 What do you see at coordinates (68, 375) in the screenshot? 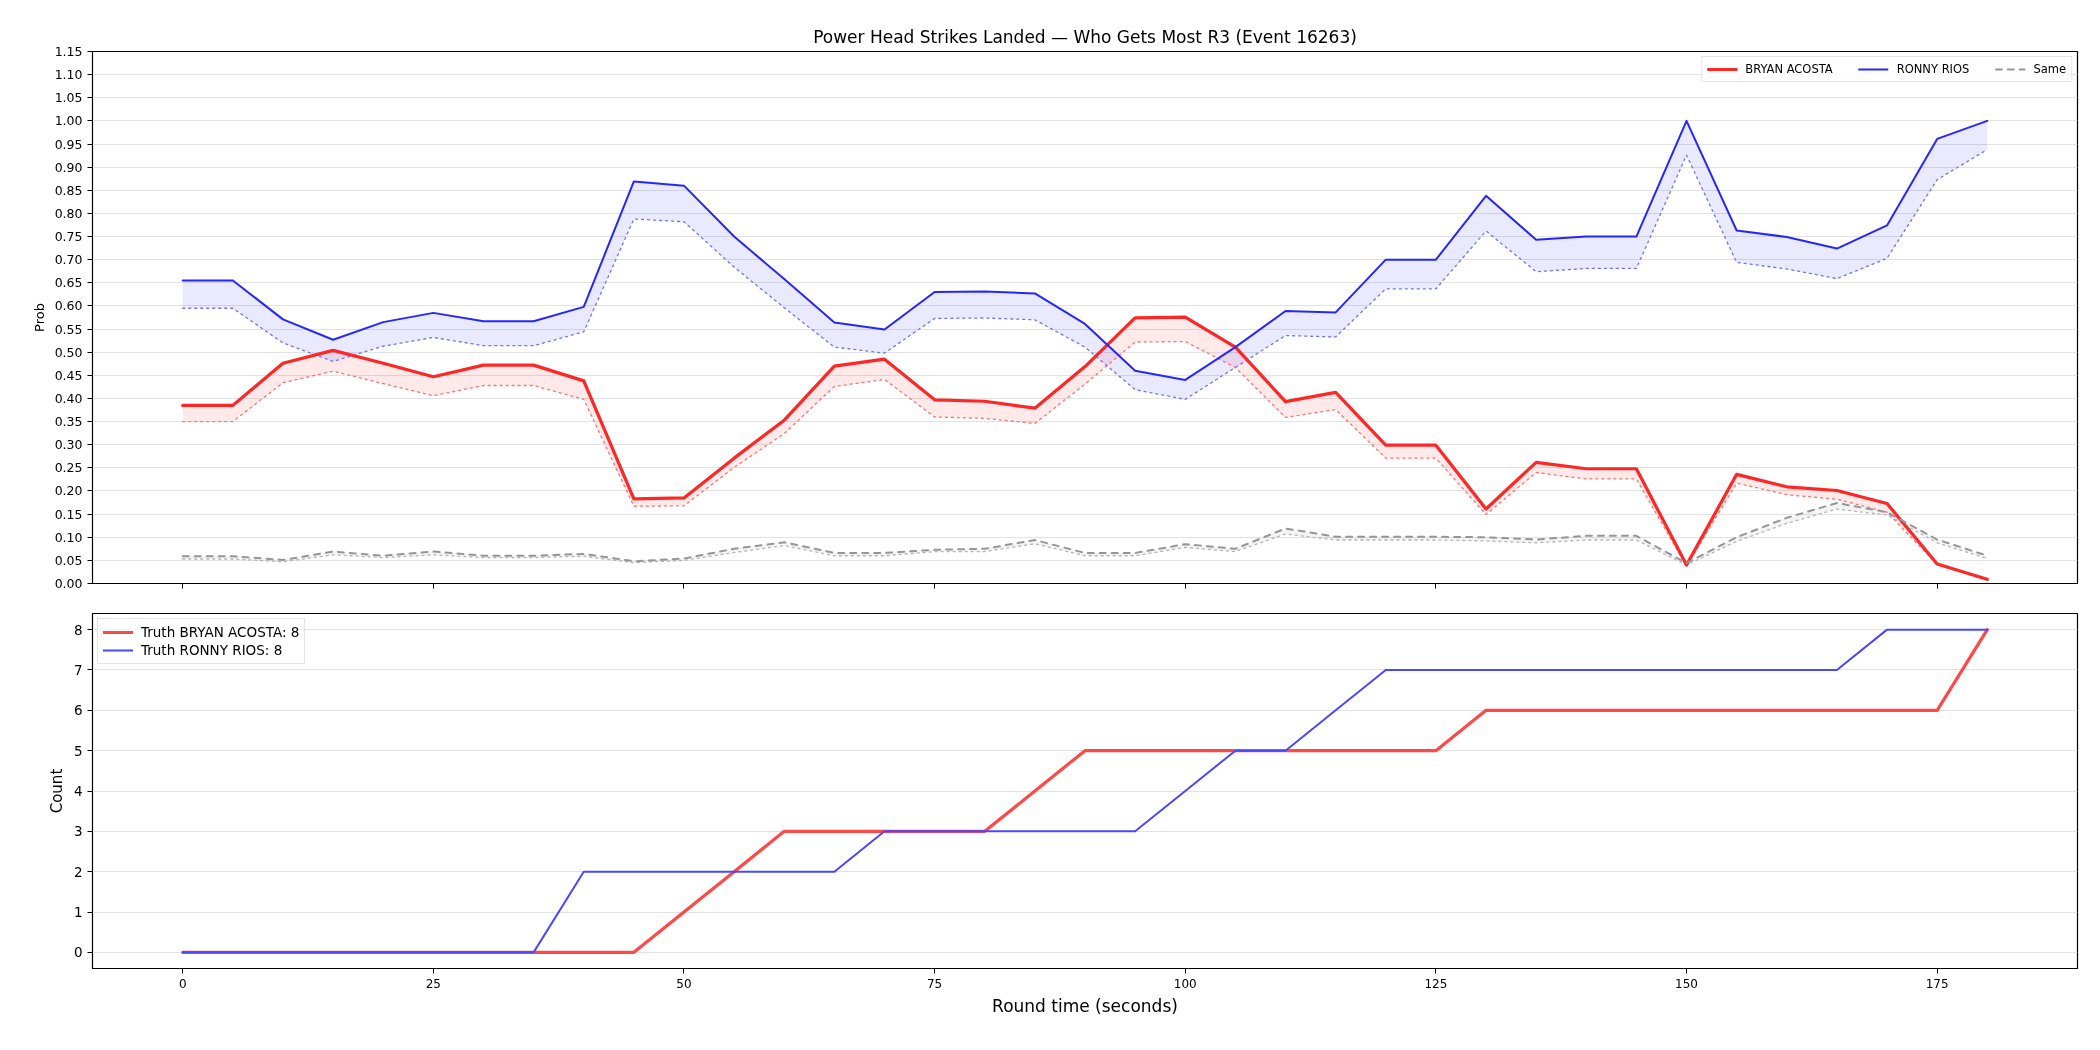
I see `y-tick-label: 0.45` at bounding box center [68, 375].